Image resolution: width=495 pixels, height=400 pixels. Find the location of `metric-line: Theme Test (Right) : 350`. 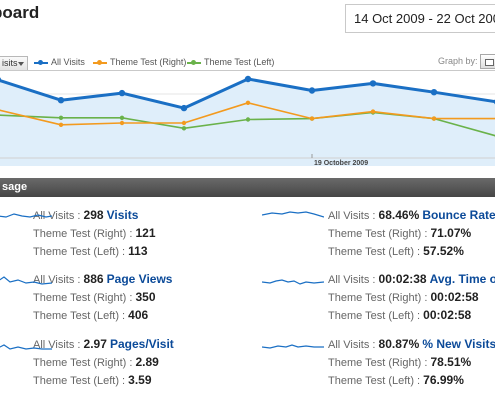

metric-line: Theme Test (Right) : 350 is located at coordinates (94, 297).